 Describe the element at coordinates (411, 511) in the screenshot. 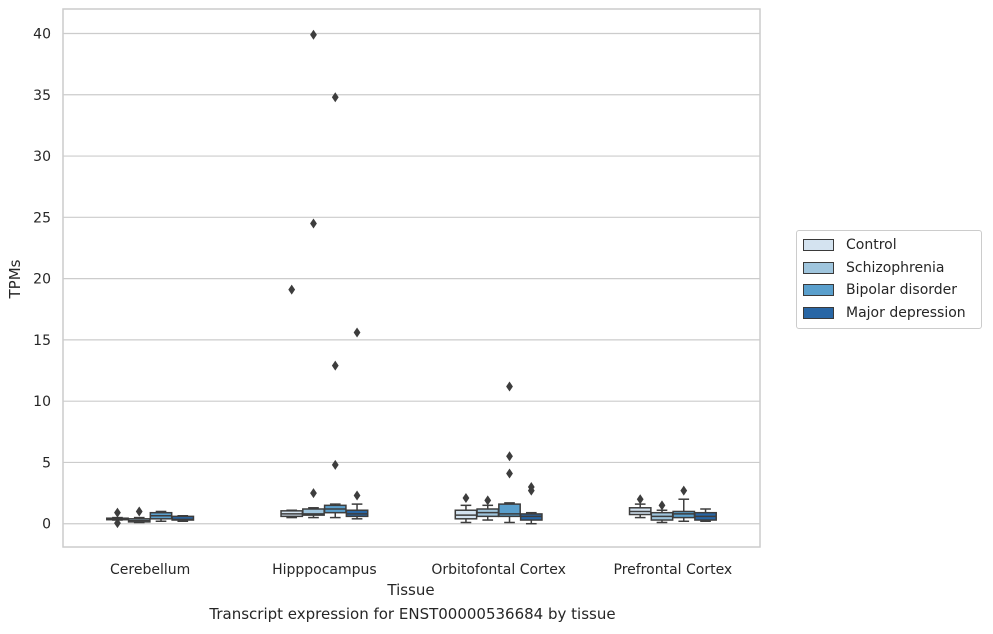

I see `boxes` at that location.